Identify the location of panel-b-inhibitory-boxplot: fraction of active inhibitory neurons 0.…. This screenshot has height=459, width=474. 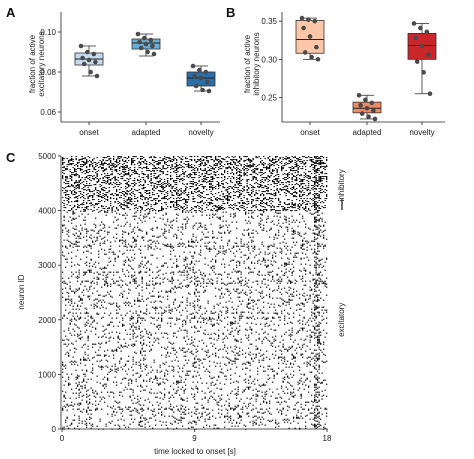
(344, 74).